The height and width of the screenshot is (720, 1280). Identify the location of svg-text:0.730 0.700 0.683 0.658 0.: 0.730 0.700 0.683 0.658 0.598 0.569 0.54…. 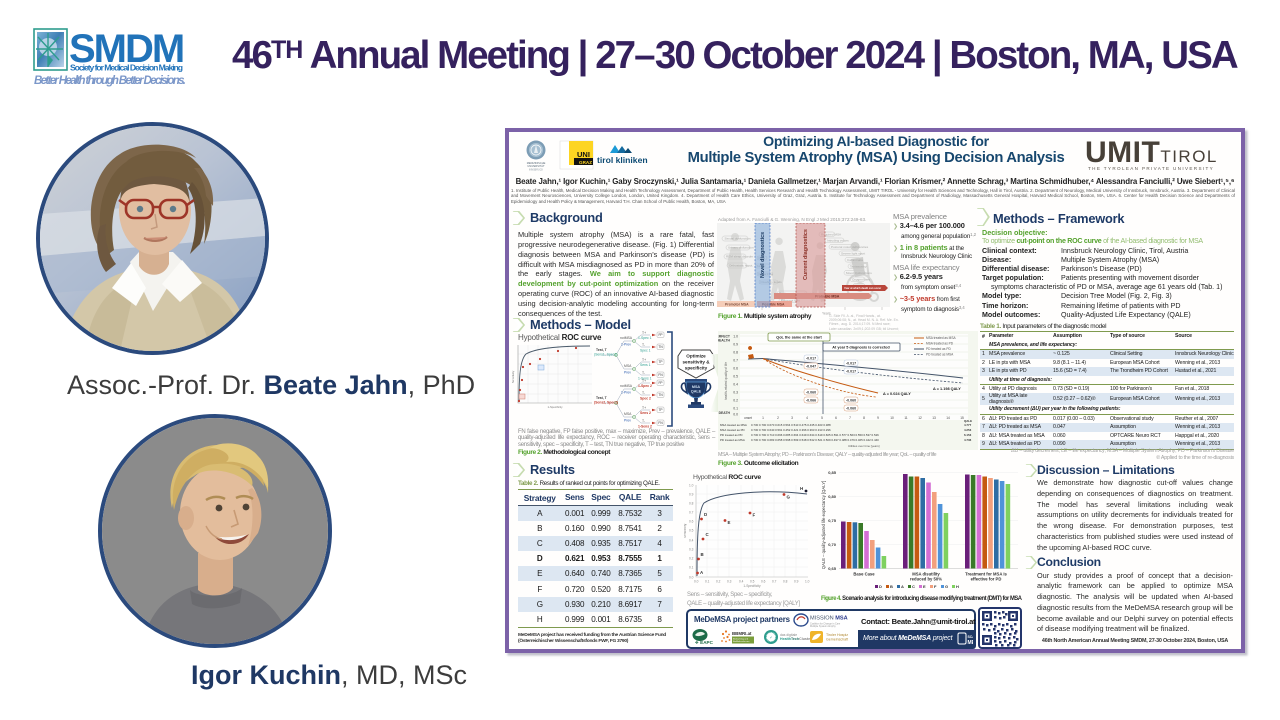
(815, 440).